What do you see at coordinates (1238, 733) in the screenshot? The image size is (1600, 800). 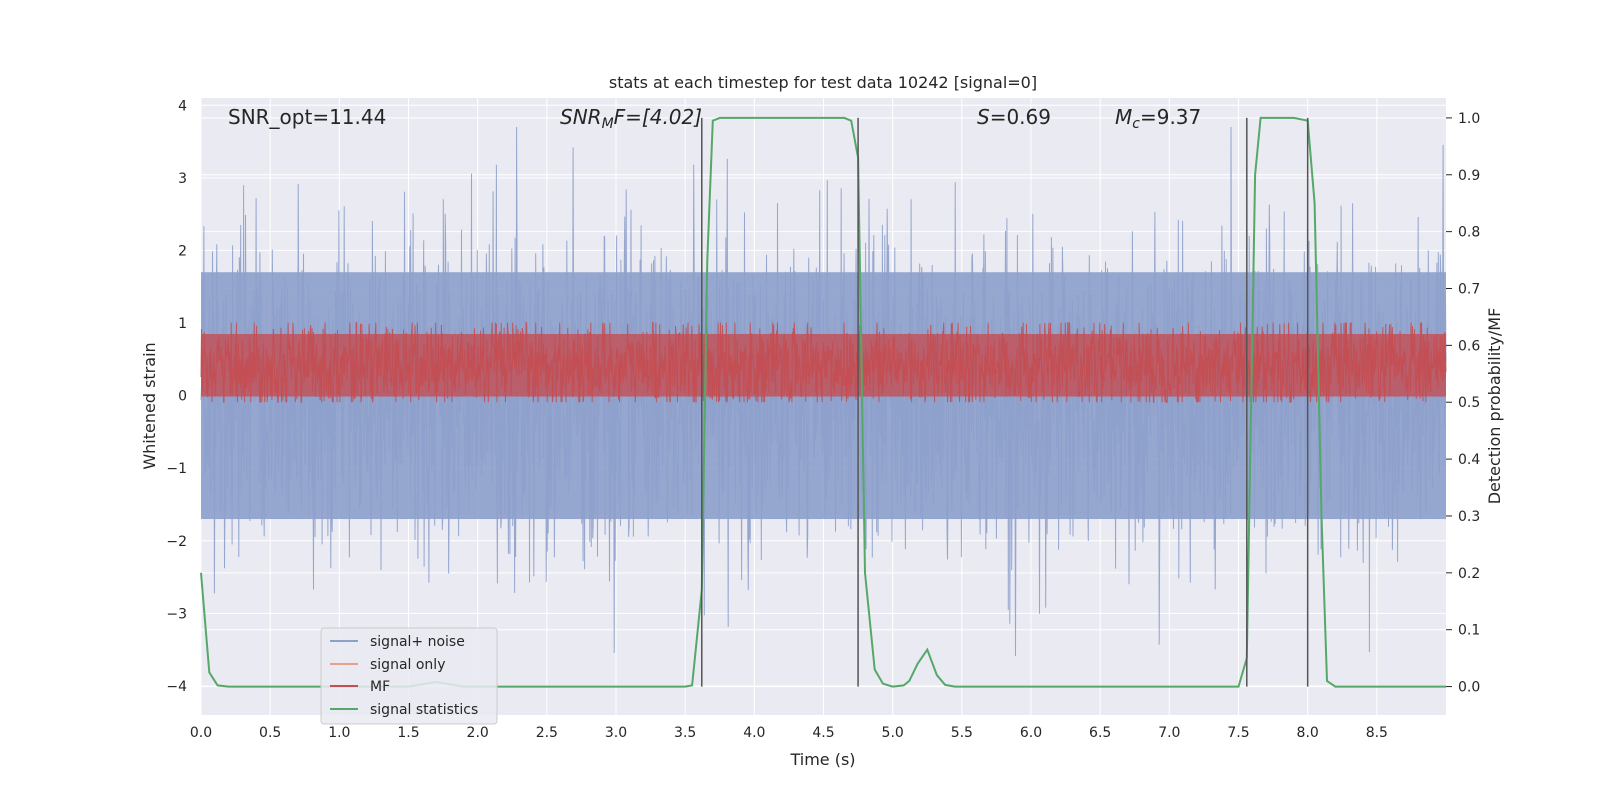 I see `x-tick-label: 7.5` at bounding box center [1238, 733].